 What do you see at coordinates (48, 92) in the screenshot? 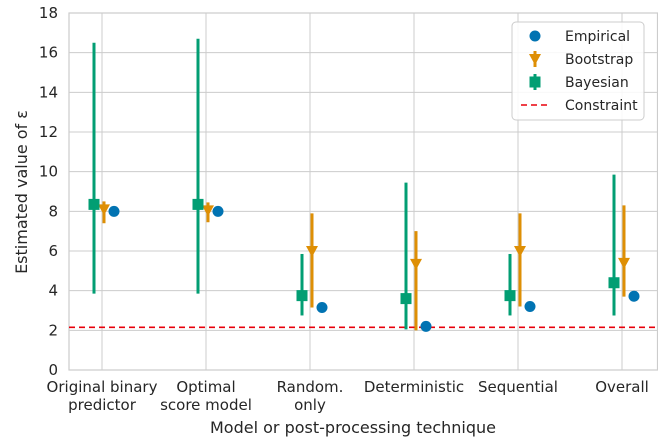
I see `y-tick-label: 14` at bounding box center [48, 92].